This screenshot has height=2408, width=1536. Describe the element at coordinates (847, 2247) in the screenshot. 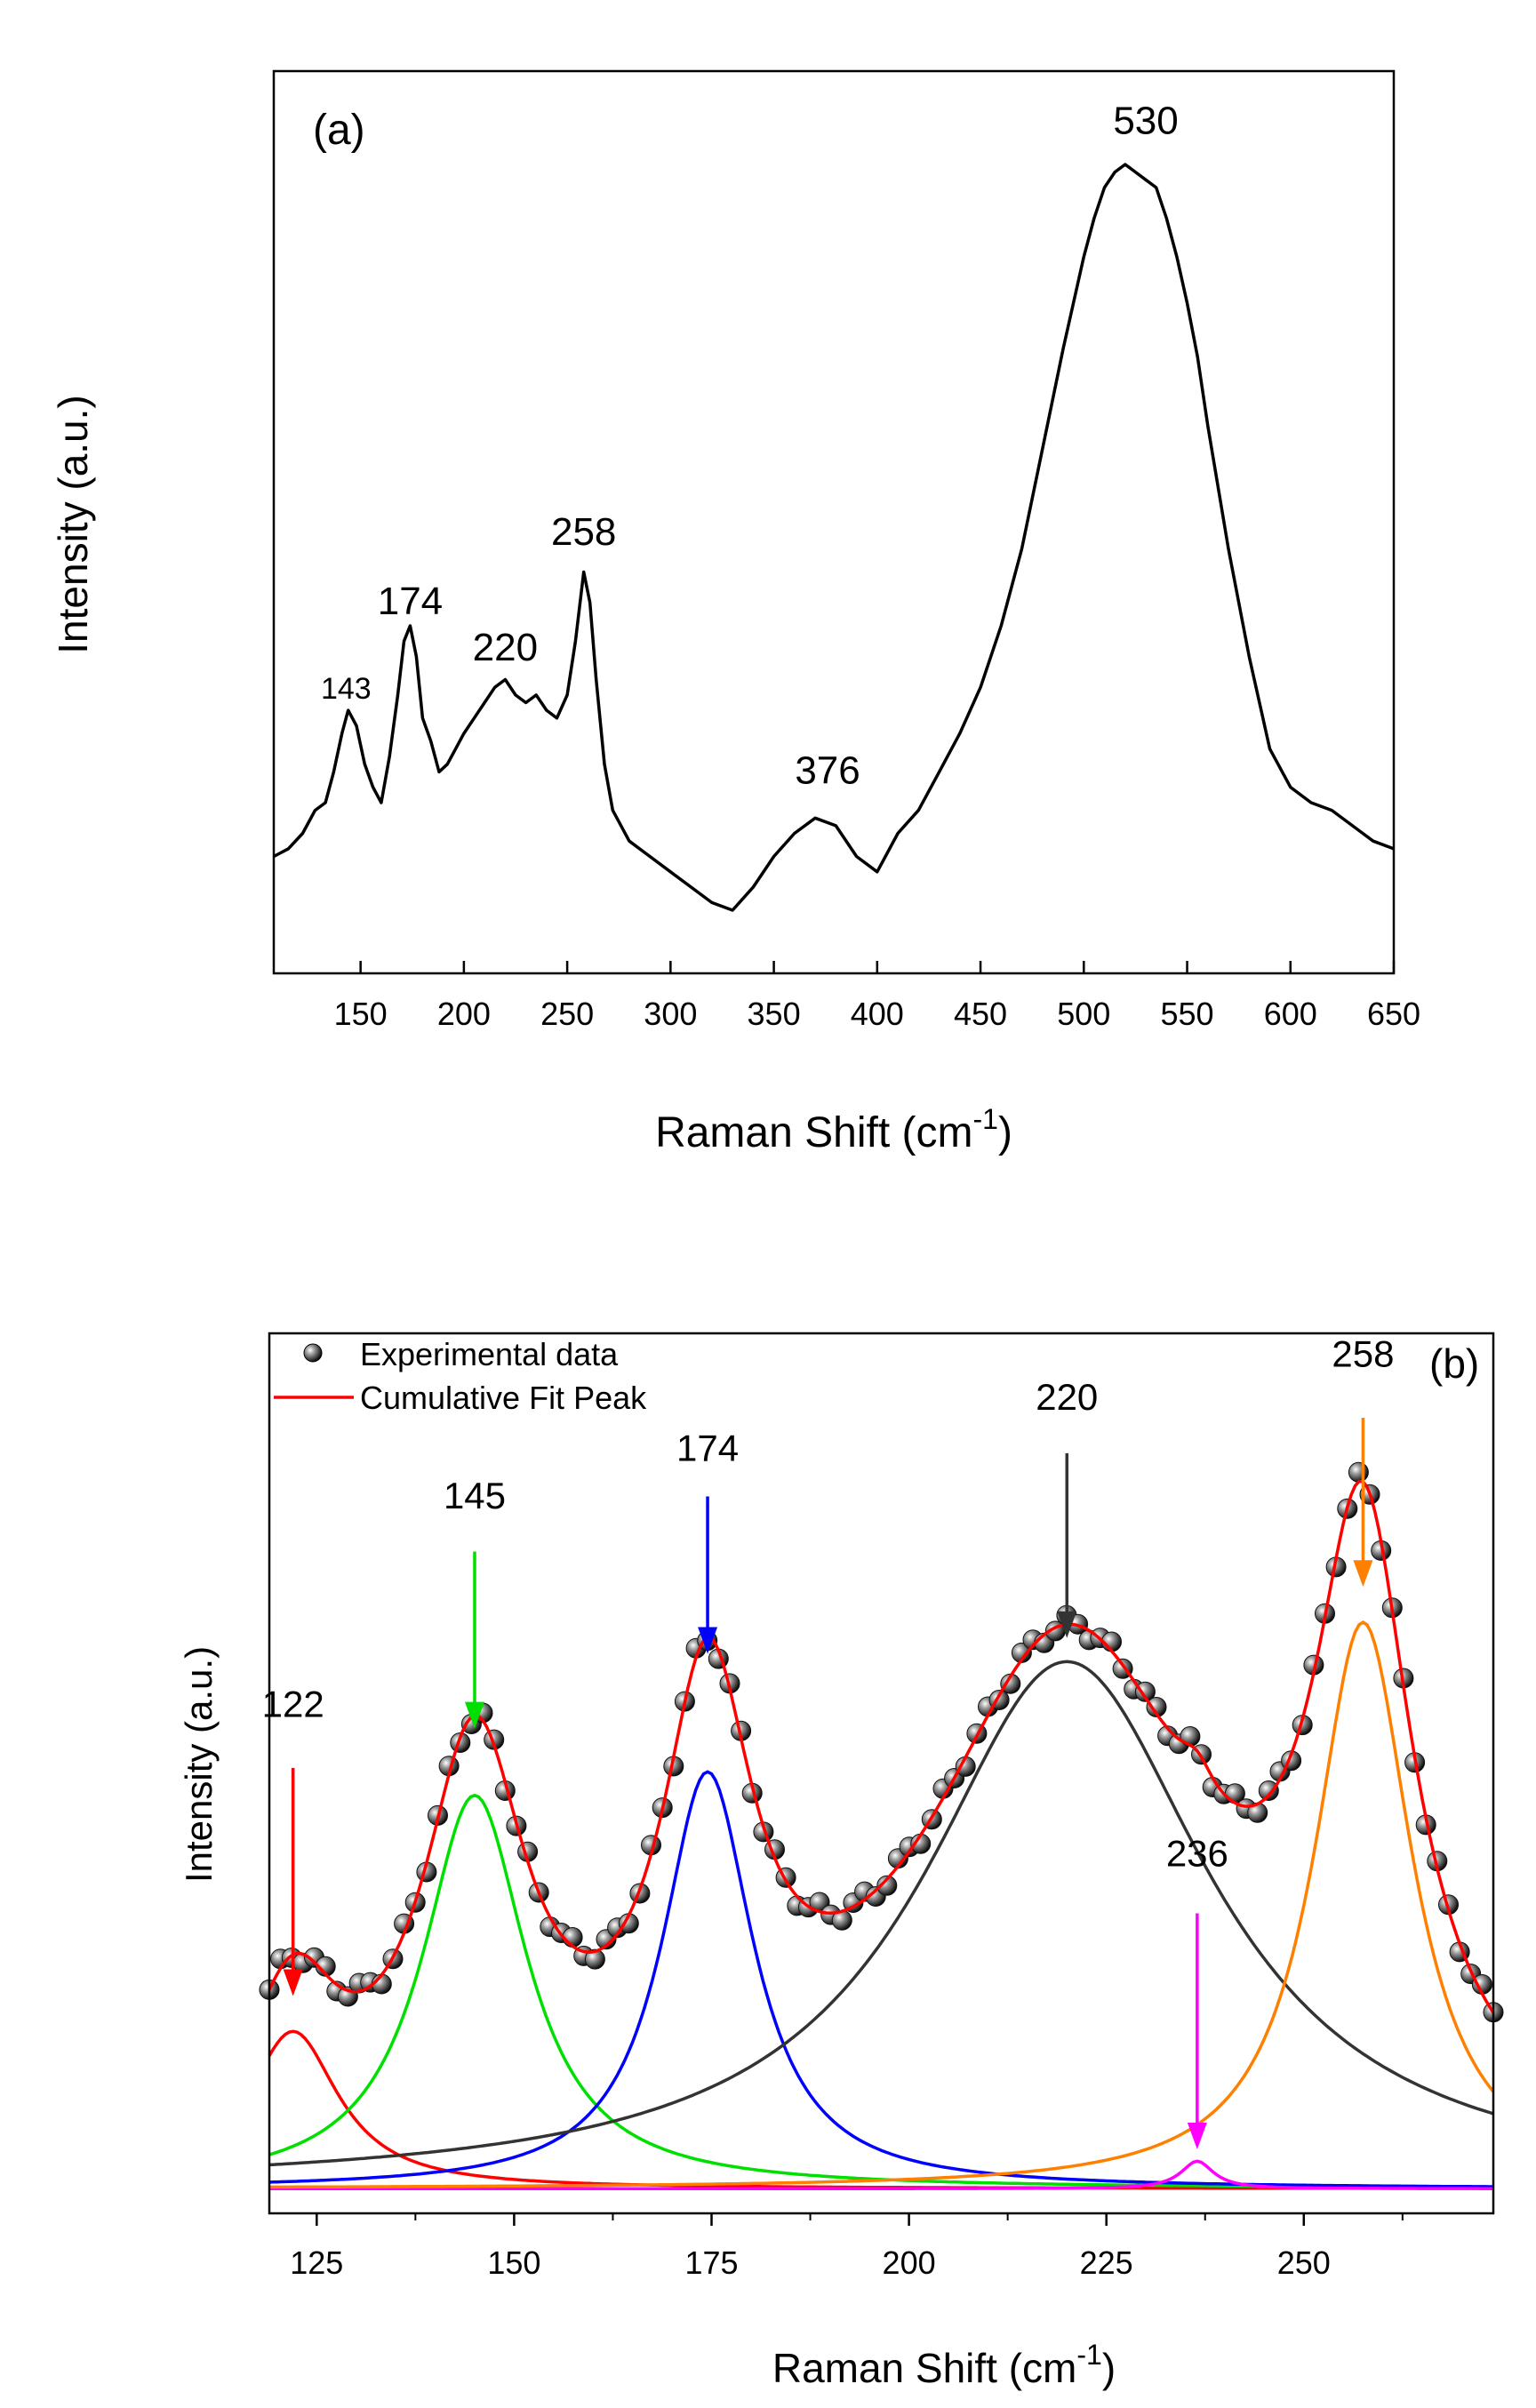

I see `panel-b-x-ticks: 125 150 175 200 225 250` at that location.